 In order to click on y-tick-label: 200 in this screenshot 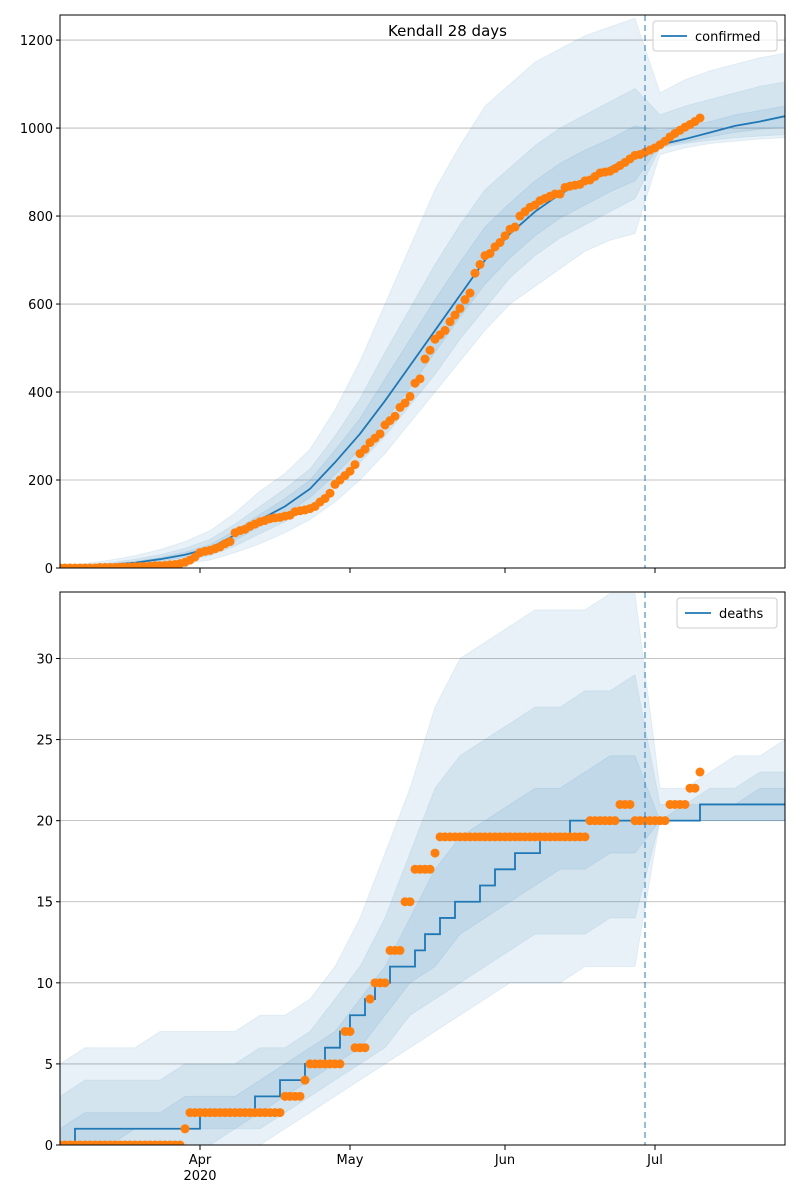, I will do `click(40, 481)`.